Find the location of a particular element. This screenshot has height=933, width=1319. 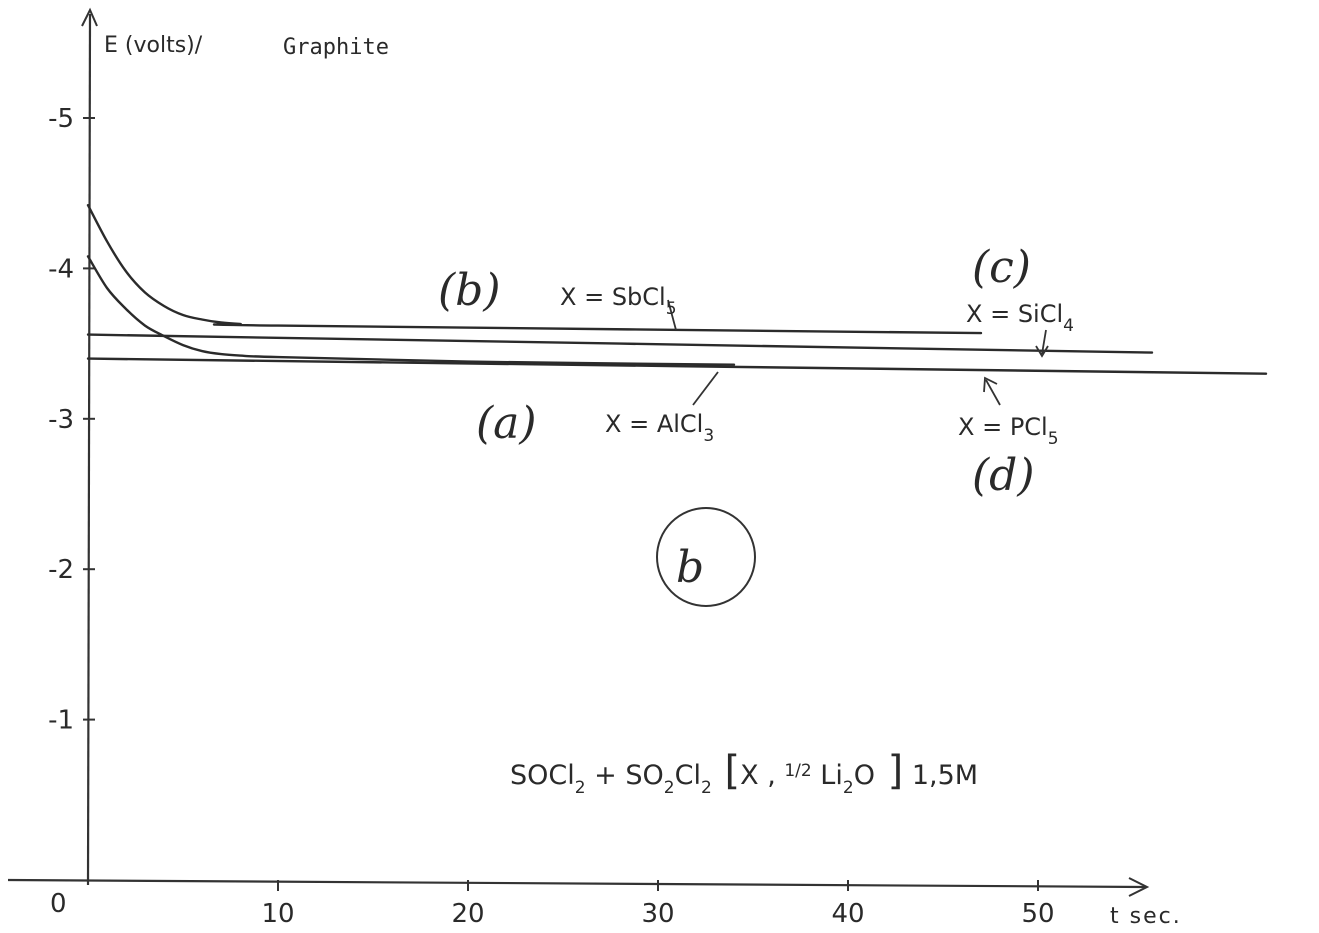

series-c-label: X = SiCl4 is located at coordinates (1020, 318).